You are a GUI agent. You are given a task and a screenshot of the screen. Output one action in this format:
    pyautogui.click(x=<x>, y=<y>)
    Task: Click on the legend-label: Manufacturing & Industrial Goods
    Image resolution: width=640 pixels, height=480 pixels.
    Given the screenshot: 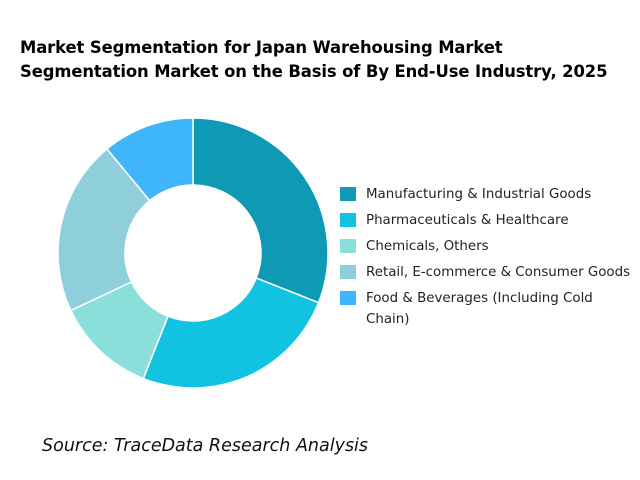 What is the action you would take?
    pyautogui.click(x=479, y=194)
    